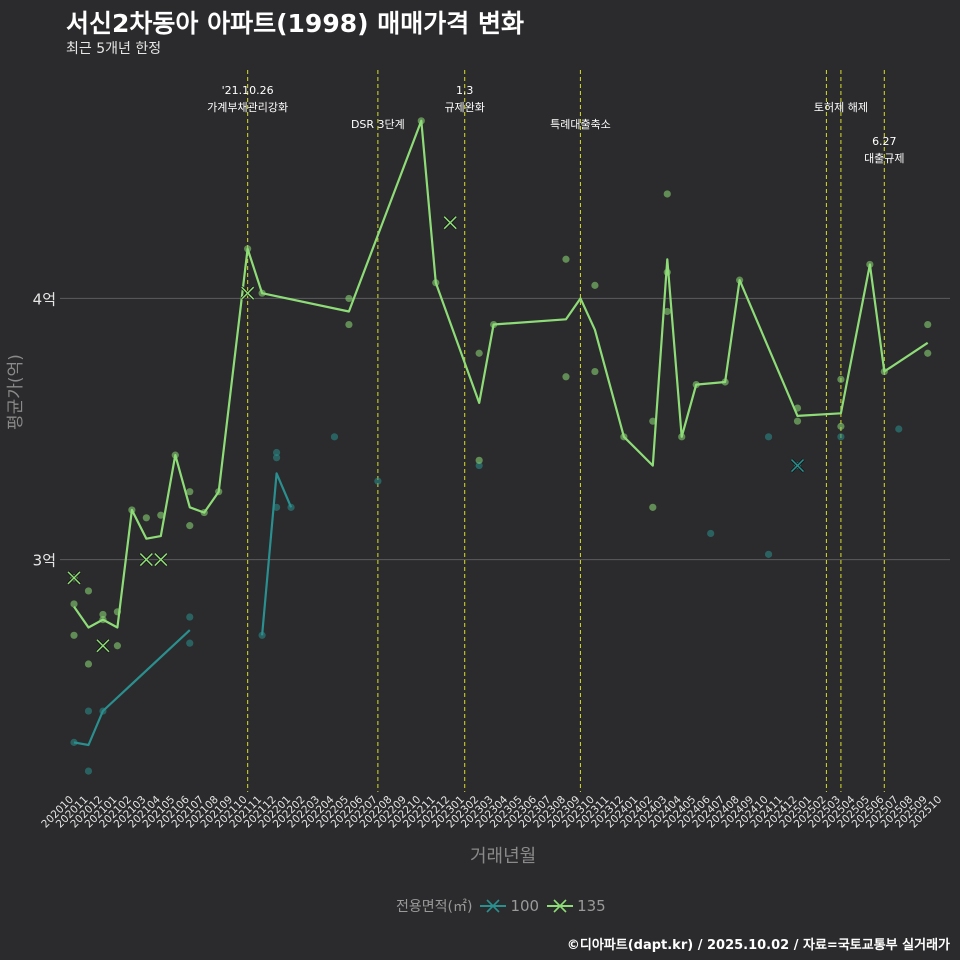 The height and width of the screenshot is (960, 960). I want to click on legend-label-135: 135, so click(591, 906).